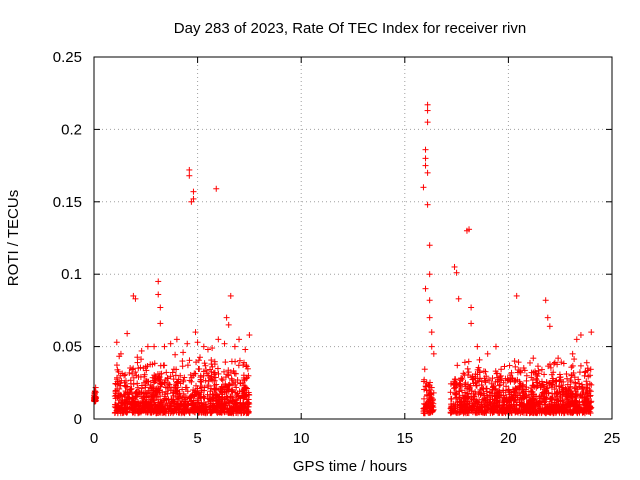 This screenshot has height=480, width=640. What do you see at coordinates (94, 438) in the screenshot?
I see `x-tick-label: 0` at bounding box center [94, 438].